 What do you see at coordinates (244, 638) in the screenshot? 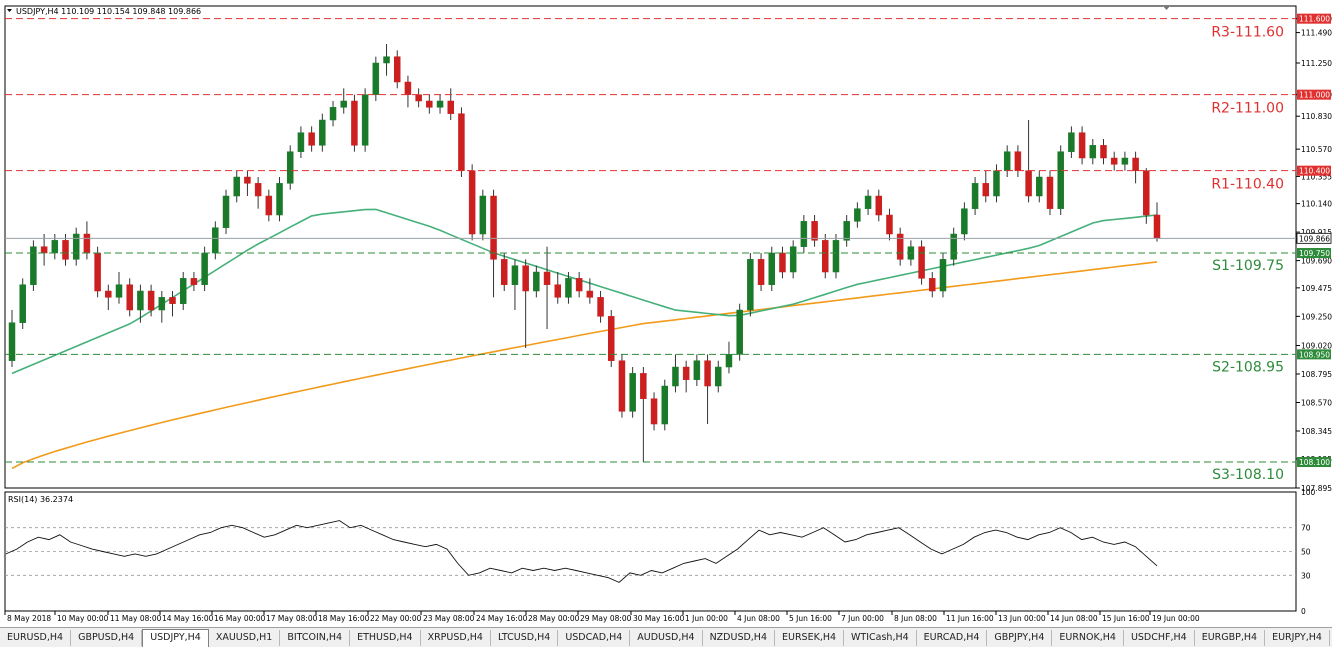
I see `symbol-tab: XAUUSD,H1` at bounding box center [244, 638].